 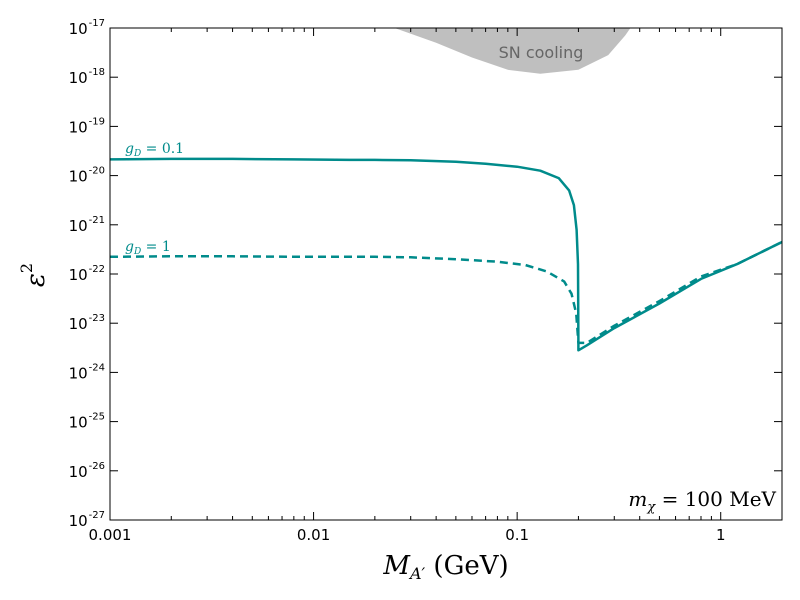 What do you see at coordinates (87, 274) in the screenshot?
I see `y-tick-label: 10-22` at bounding box center [87, 274].